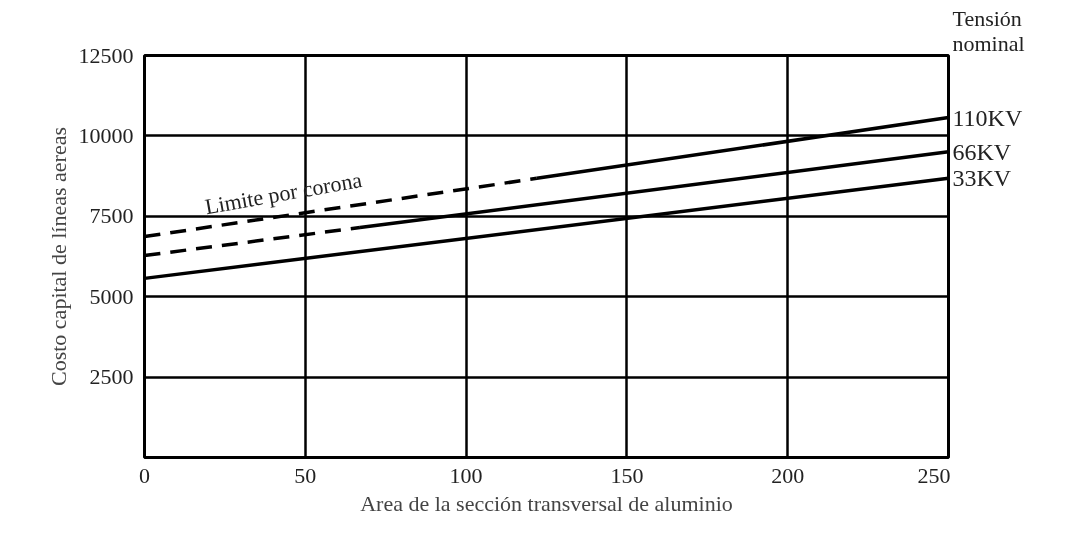  I want to click on x-tick-label: 250, so click(934, 475).